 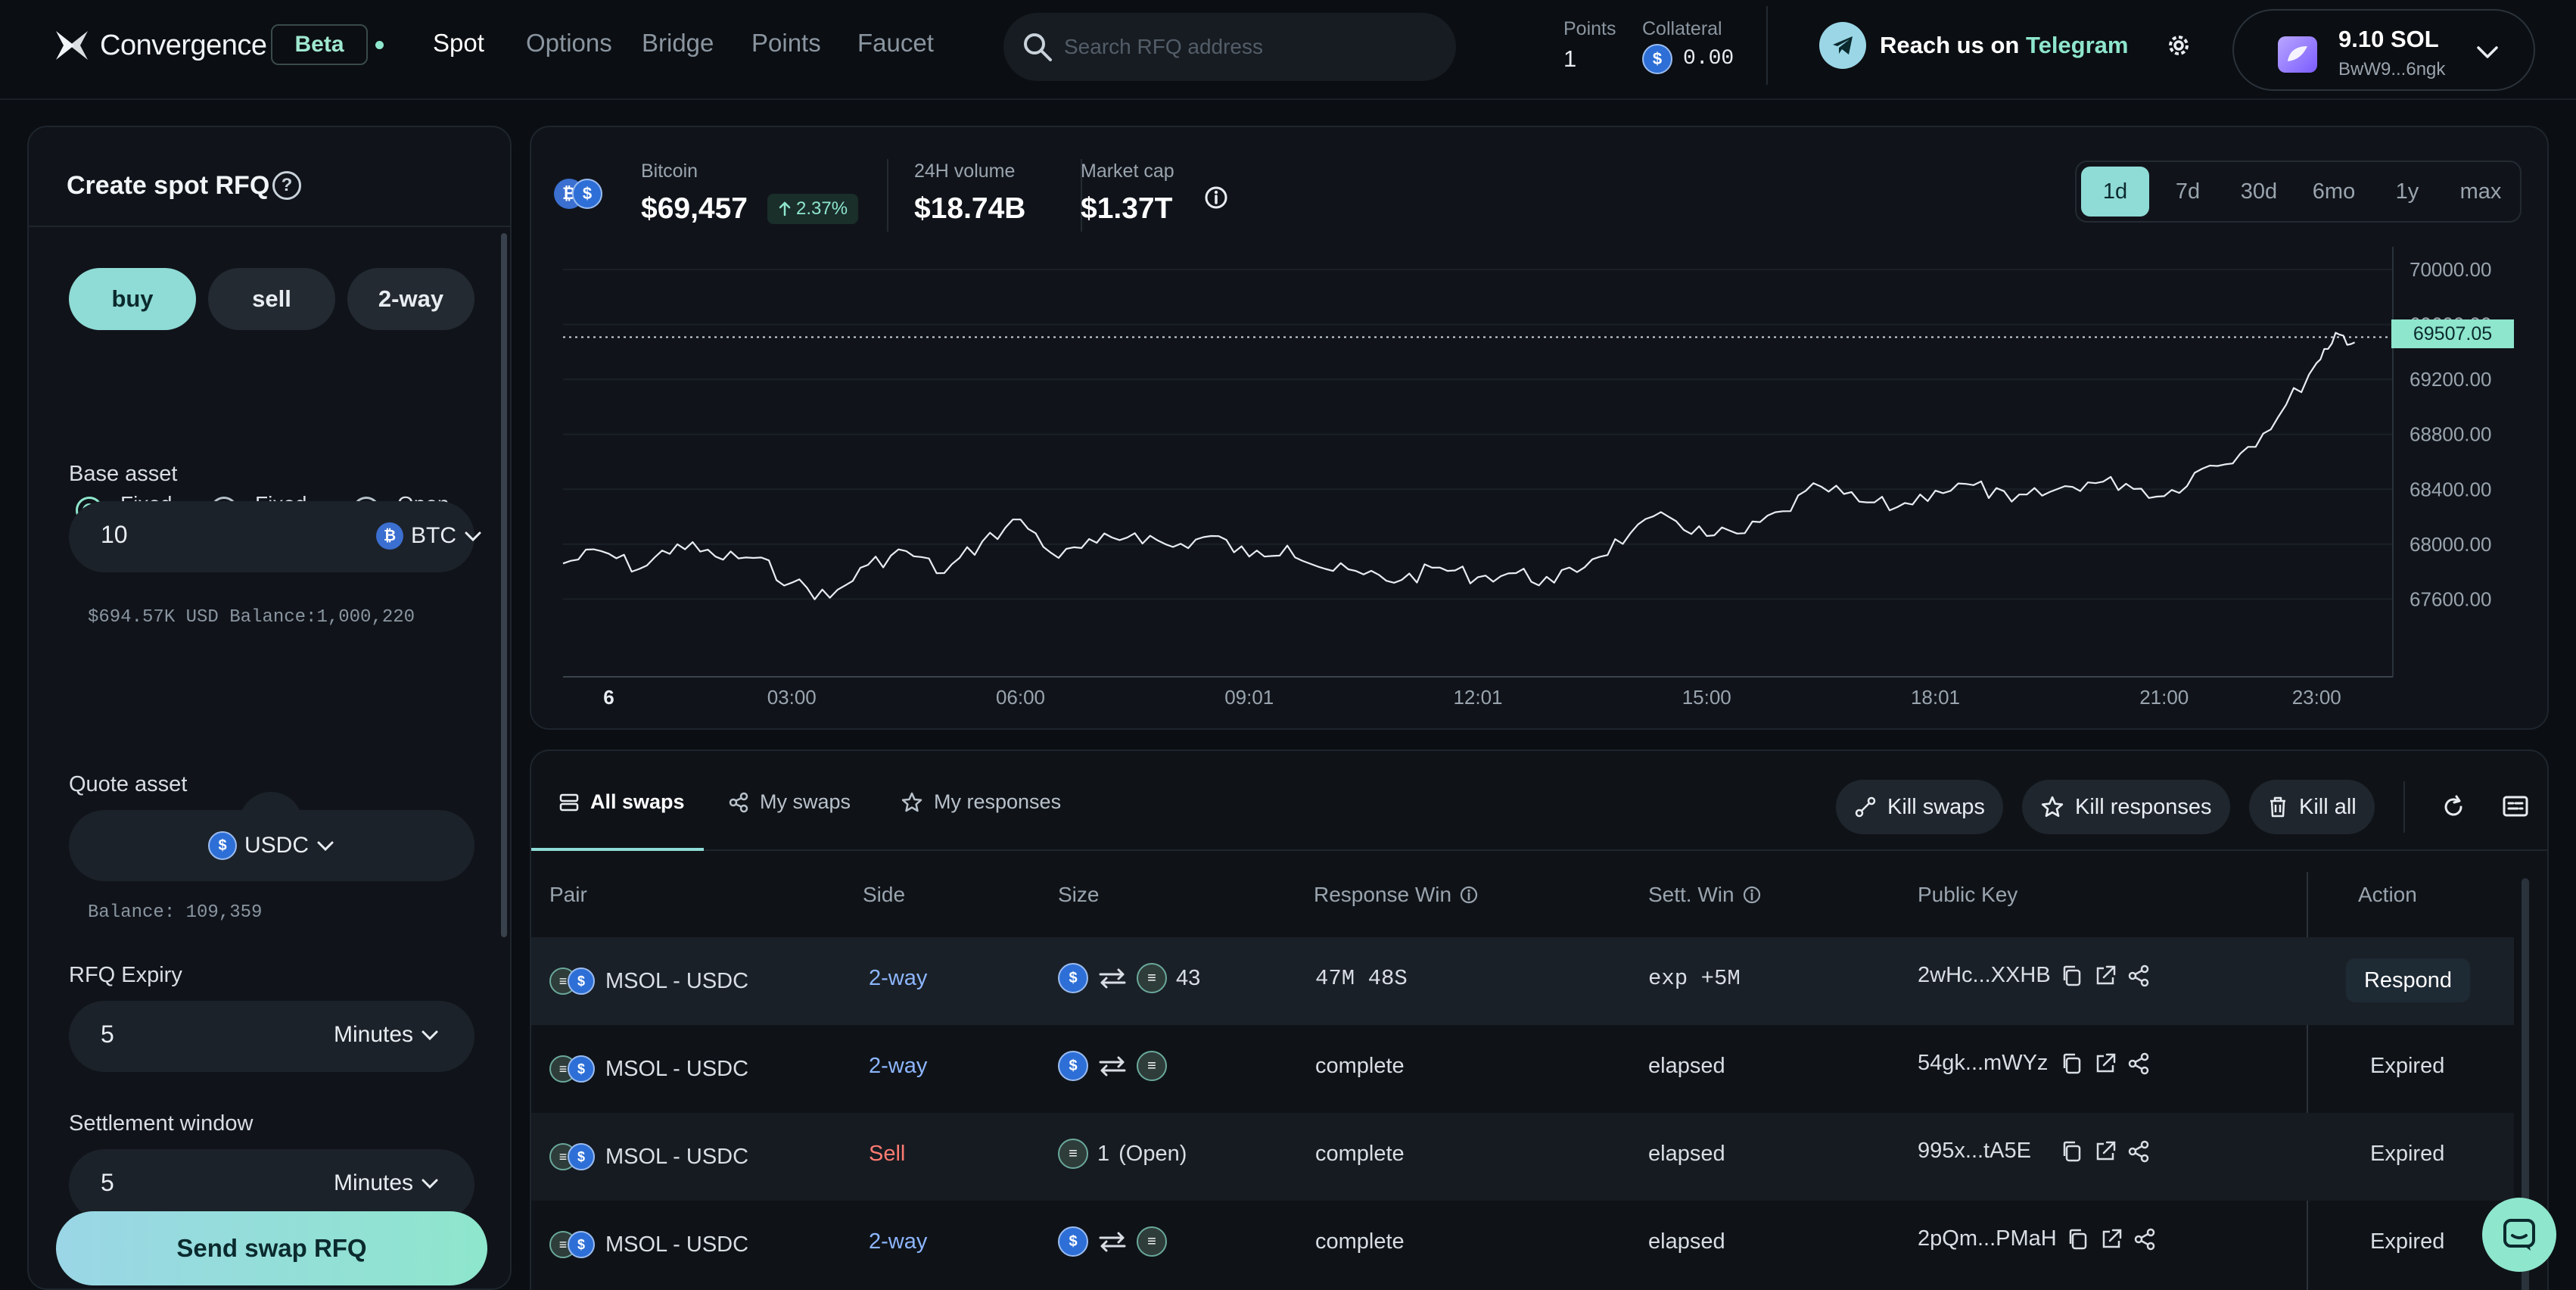 What do you see at coordinates (271, 1184) in the screenshot?
I see `settlement-window-field: 5 Minutes` at bounding box center [271, 1184].